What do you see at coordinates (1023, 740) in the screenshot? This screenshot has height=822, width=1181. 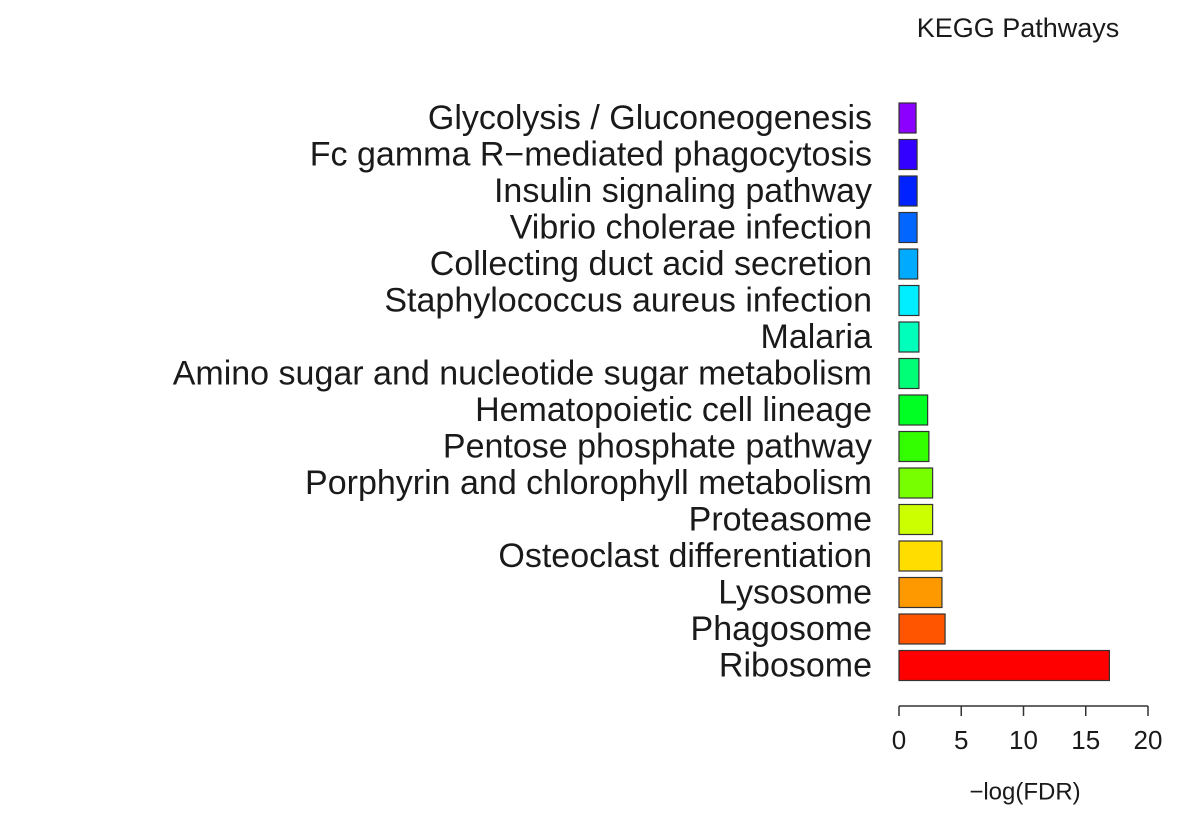 I see `x-tick-label: 10` at bounding box center [1023, 740].